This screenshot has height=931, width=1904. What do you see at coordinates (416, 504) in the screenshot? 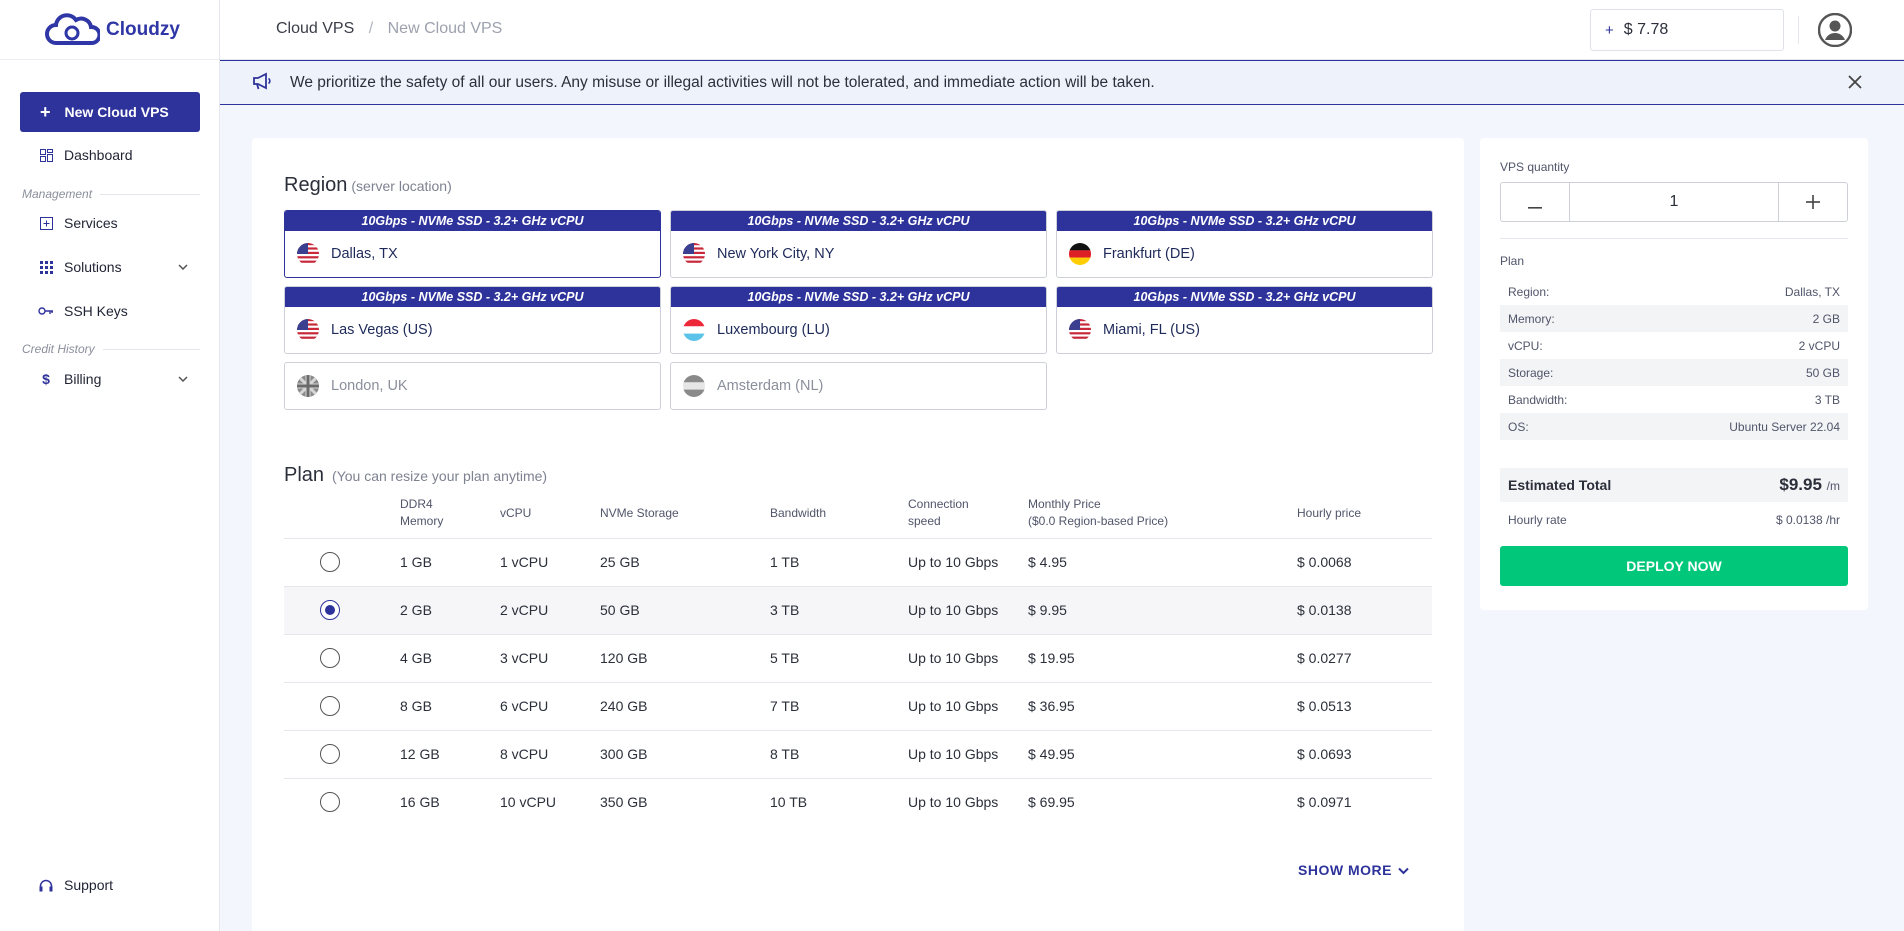
I see `header-memory-line1: DDR4` at bounding box center [416, 504].